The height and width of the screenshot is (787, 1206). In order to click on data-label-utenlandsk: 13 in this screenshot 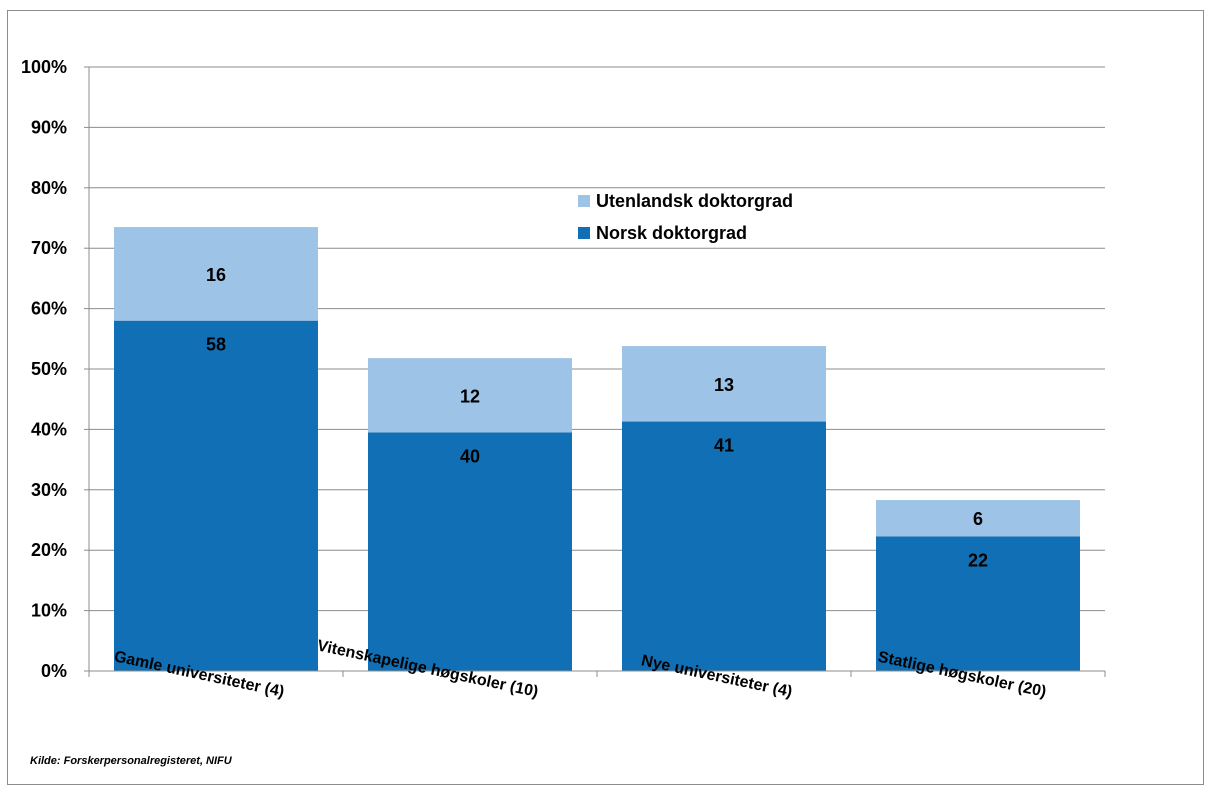, I will do `click(724, 385)`.